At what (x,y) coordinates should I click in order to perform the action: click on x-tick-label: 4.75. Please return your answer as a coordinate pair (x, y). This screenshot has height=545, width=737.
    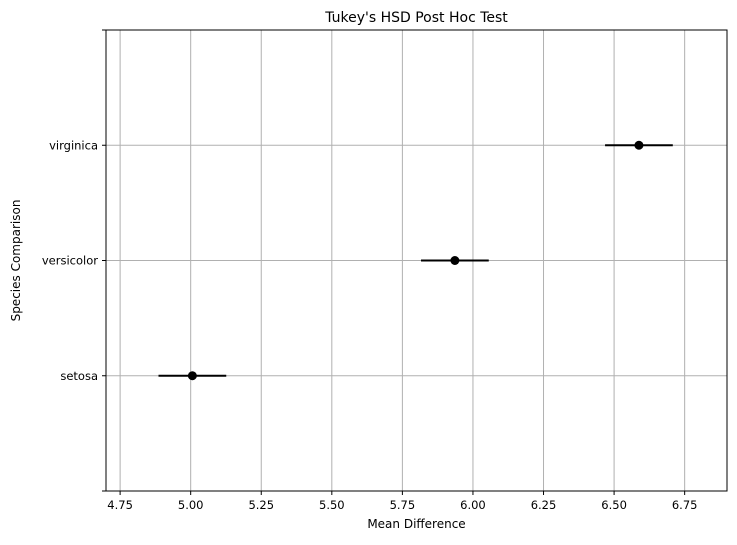
    Looking at the image, I should click on (120, 505).